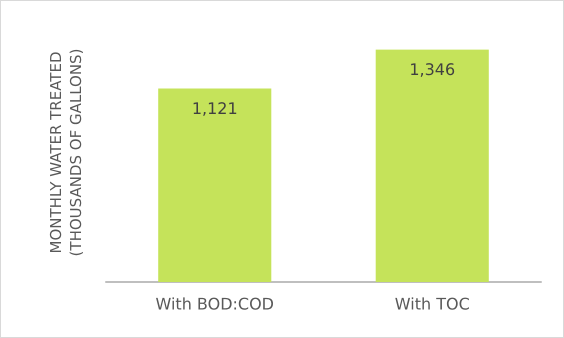  I want to click on x-tick-label: With BOD:COD, so click(215, 304).